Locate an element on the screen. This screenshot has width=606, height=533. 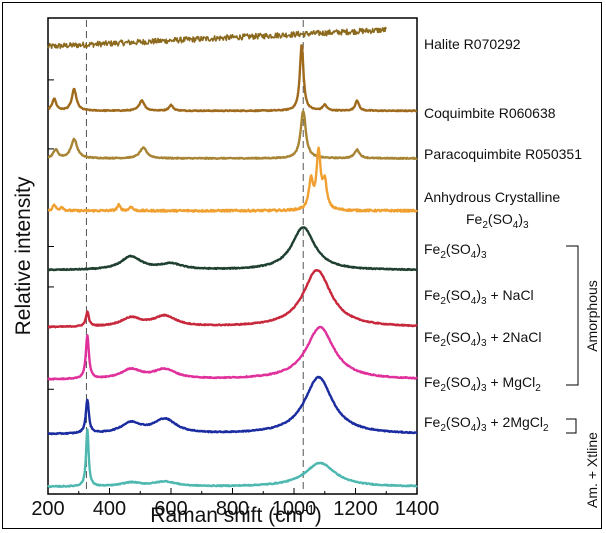
spectrum-mgcl2 is located at coordinates (232, 405).